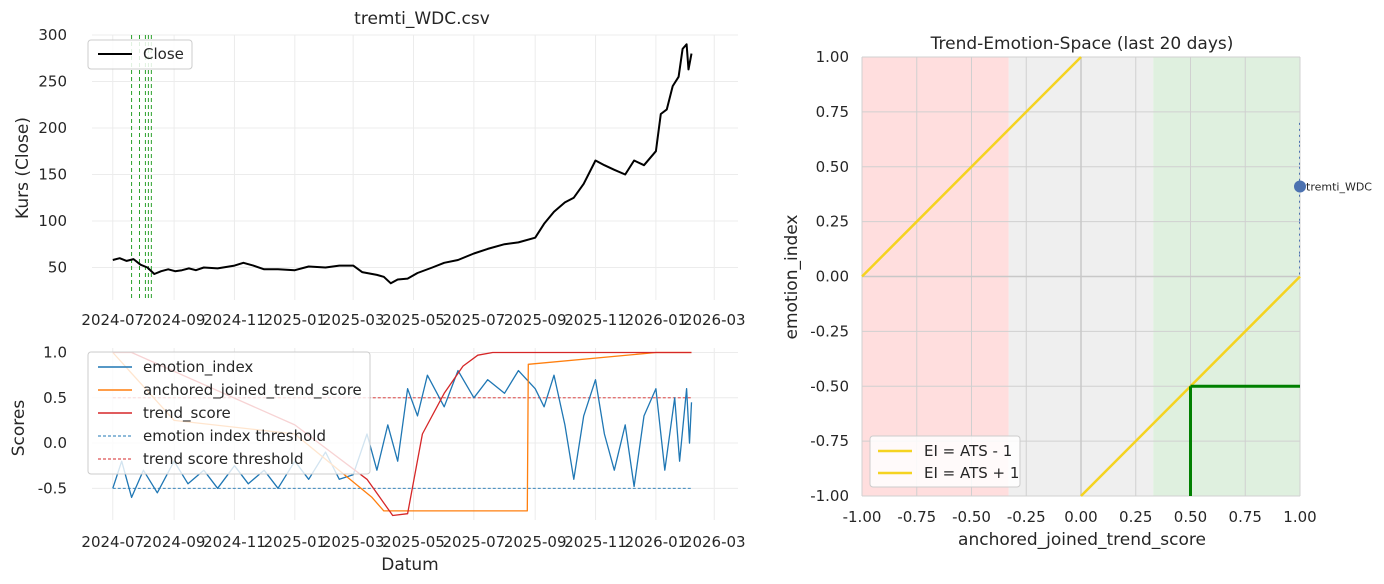  What do you see at coordinates (832, 112) in the screenshot?
I see `y-tick-label: 0.75` at bounding box center [832, 112].